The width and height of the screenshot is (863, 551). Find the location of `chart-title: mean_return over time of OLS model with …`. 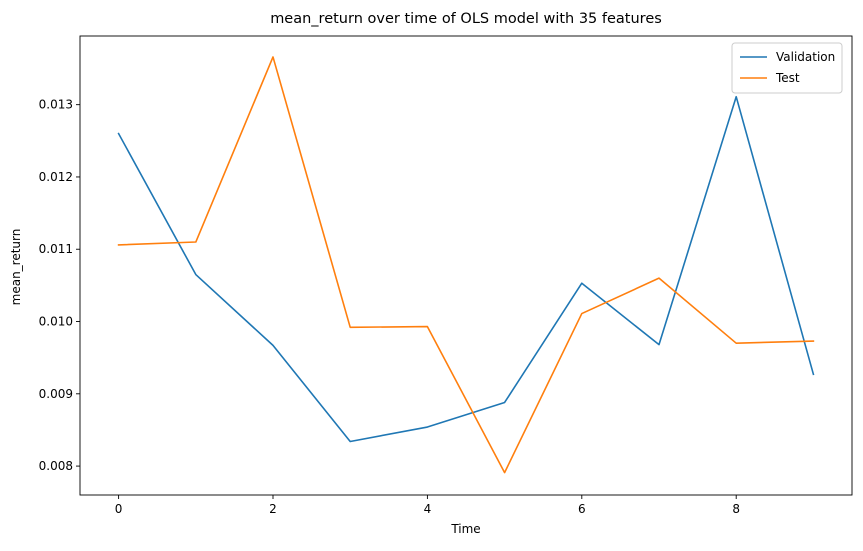

chart-title: mean_return over time of OLS model with … is located at coordinates (466, 19).